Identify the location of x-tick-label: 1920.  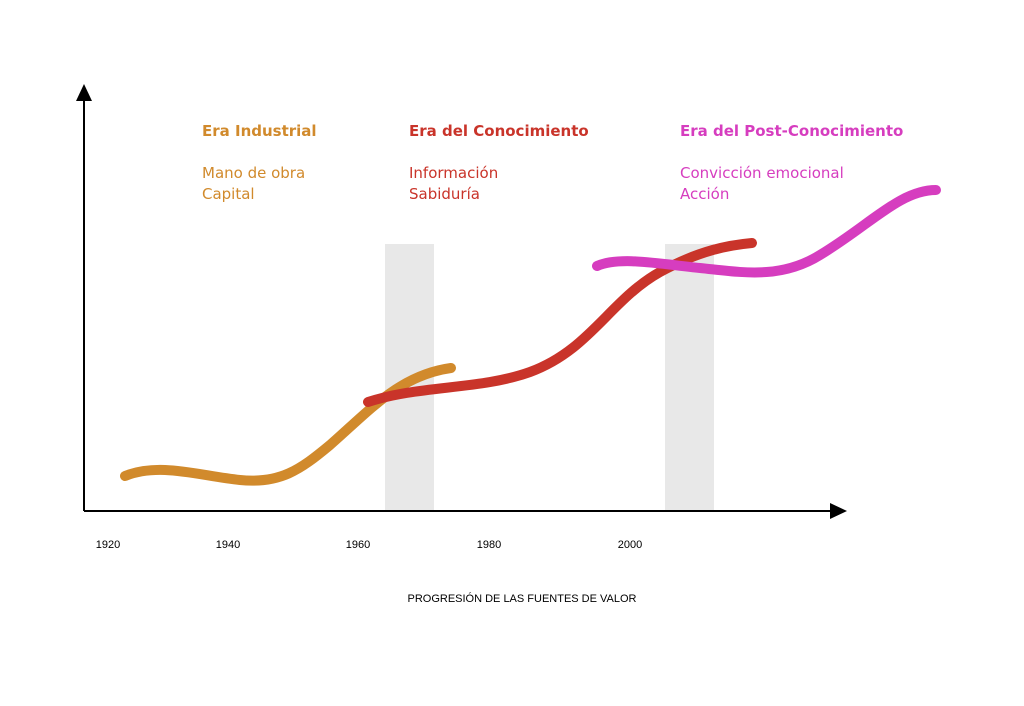
(108, 545).